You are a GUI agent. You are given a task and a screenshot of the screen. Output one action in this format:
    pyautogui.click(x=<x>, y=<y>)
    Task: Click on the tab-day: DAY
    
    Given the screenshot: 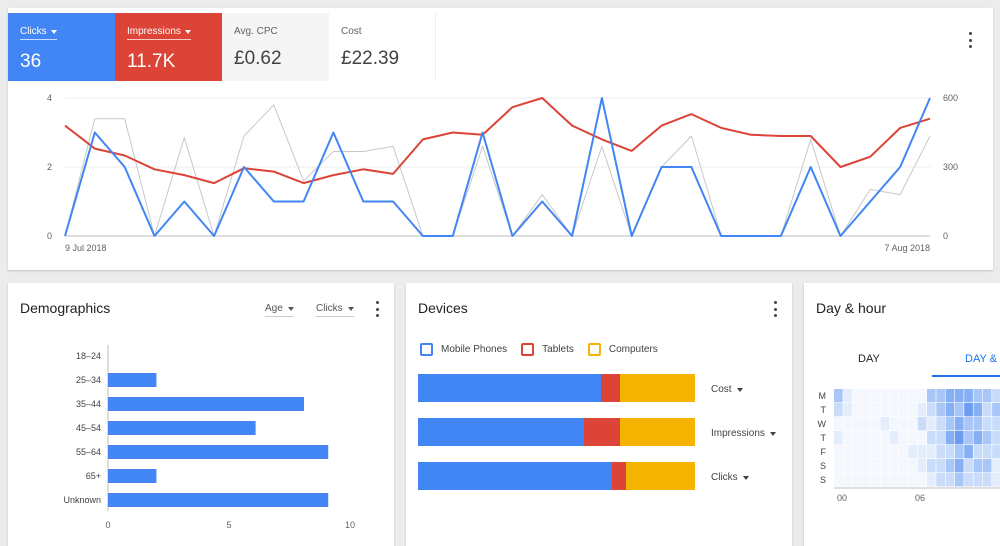 What is the action you would take?
    pyautogui.click(x=869, y=359)
    